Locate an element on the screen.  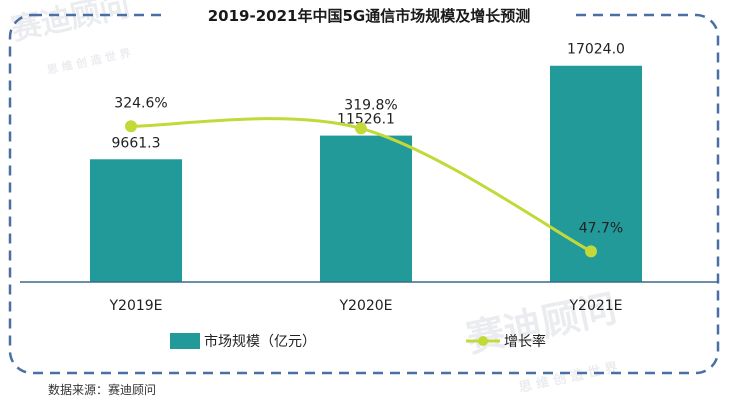
x-tick-label: Y2019E is located at coordinates (135, 306).